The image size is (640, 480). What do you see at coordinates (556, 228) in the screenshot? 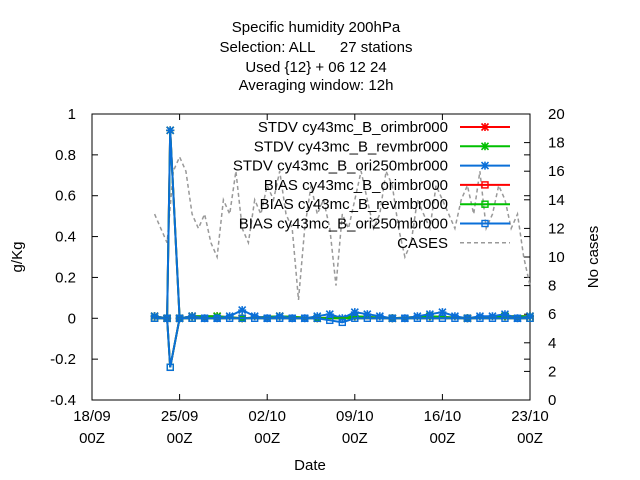
I see `y2-tick-label: 12` at bounding box center [556, 228].